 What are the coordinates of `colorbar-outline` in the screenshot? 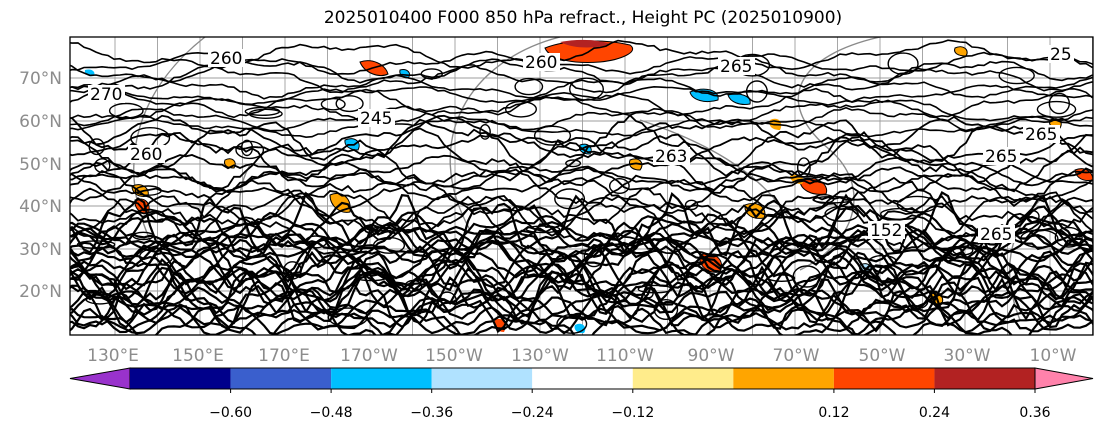 It's located at (582, 378).